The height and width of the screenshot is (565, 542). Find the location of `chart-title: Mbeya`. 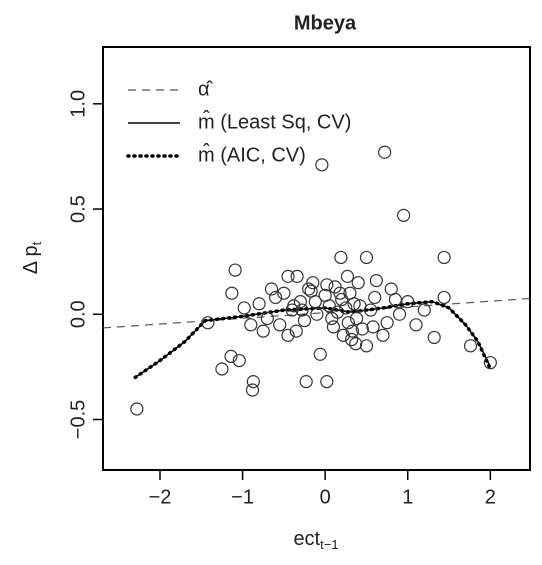

chart-title: Mbeya is located at coordinates (325, 23).